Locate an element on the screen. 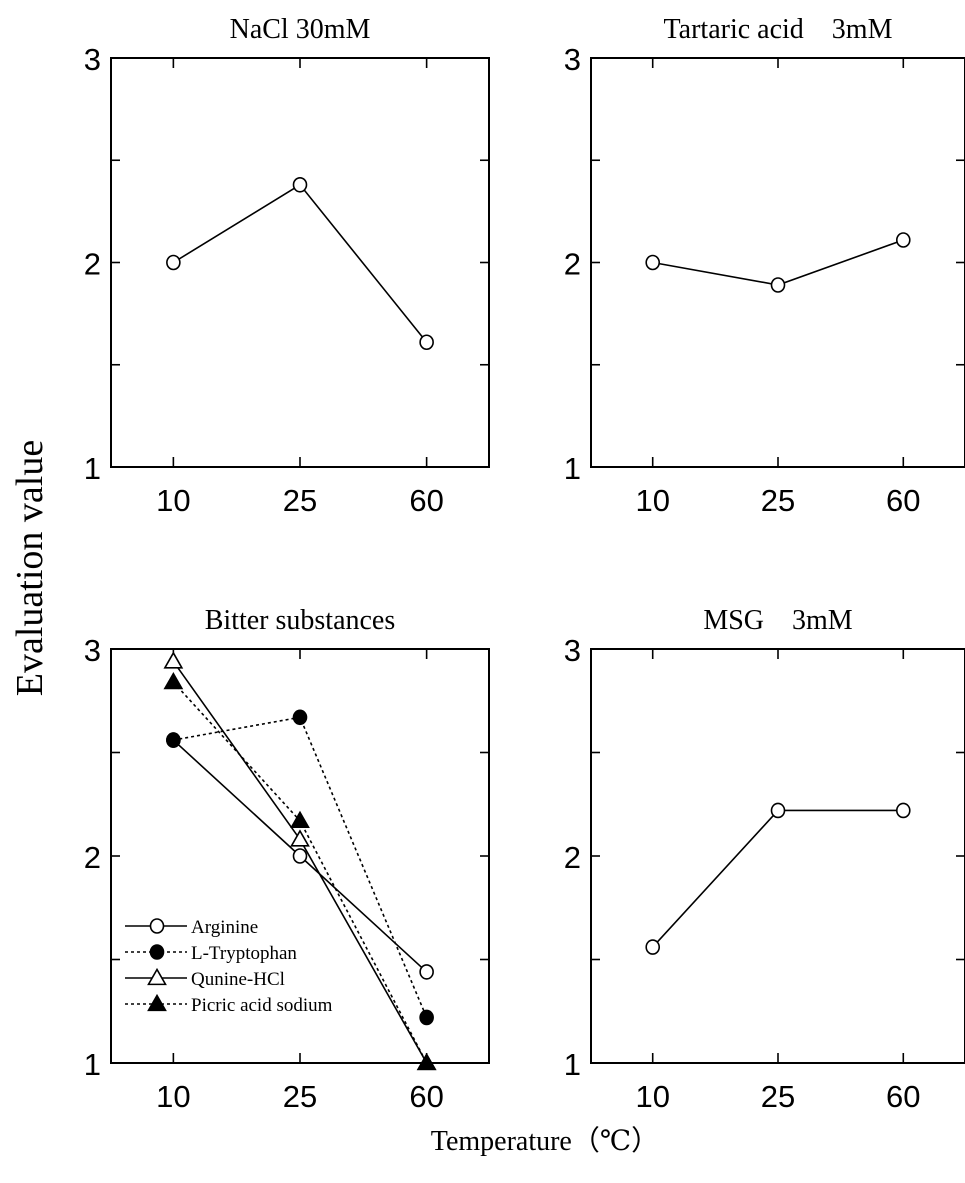 Image resolution: width=965 pixels, height=1183 pixels. legend-label: L-Tryptophan is located at coordinates (244, 953).